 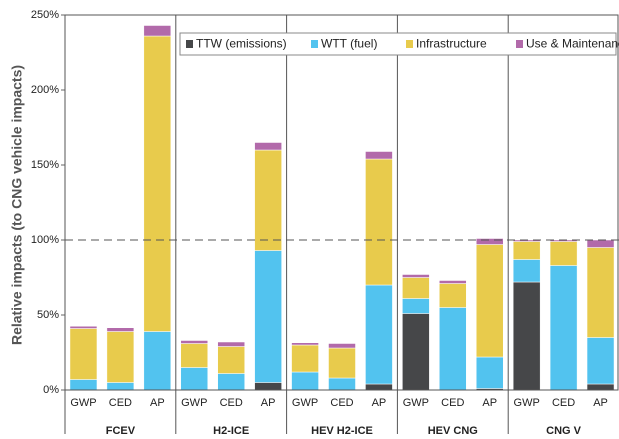 I want to click on group-label: CNG V, so click(x=564, y=429).